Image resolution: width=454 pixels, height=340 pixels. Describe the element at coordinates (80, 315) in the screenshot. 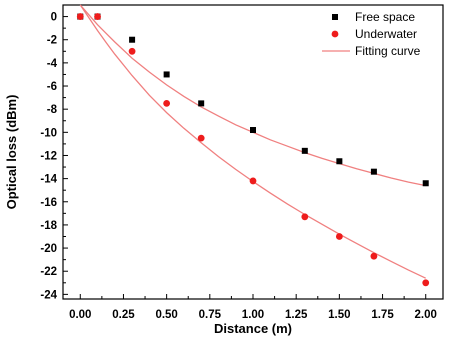

I see `x-tick-label: 0.00` at that location.